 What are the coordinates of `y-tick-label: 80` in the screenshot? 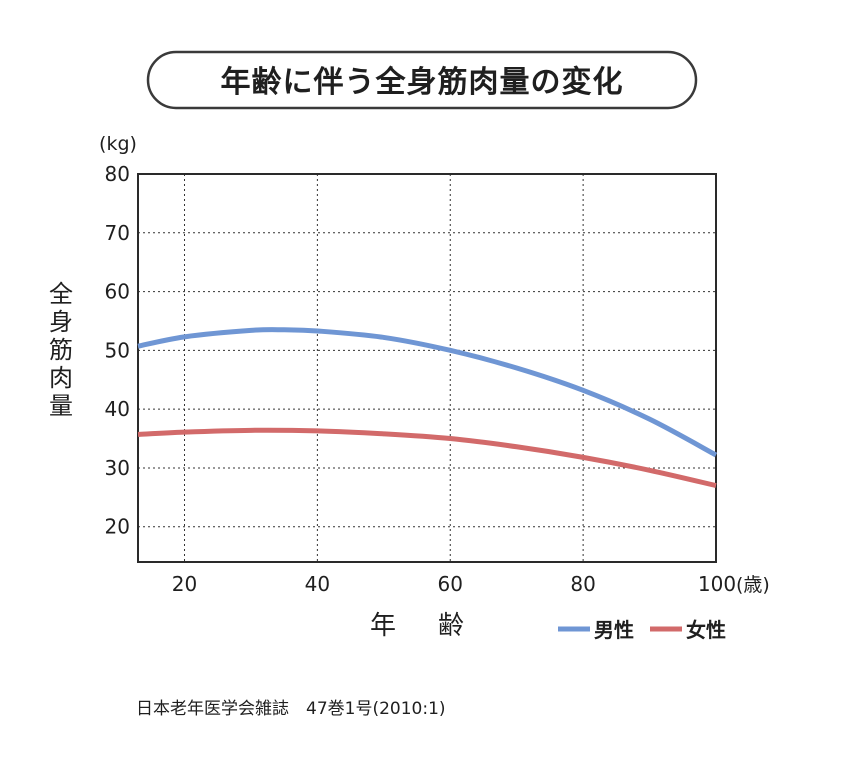 It's located at (117, 174).